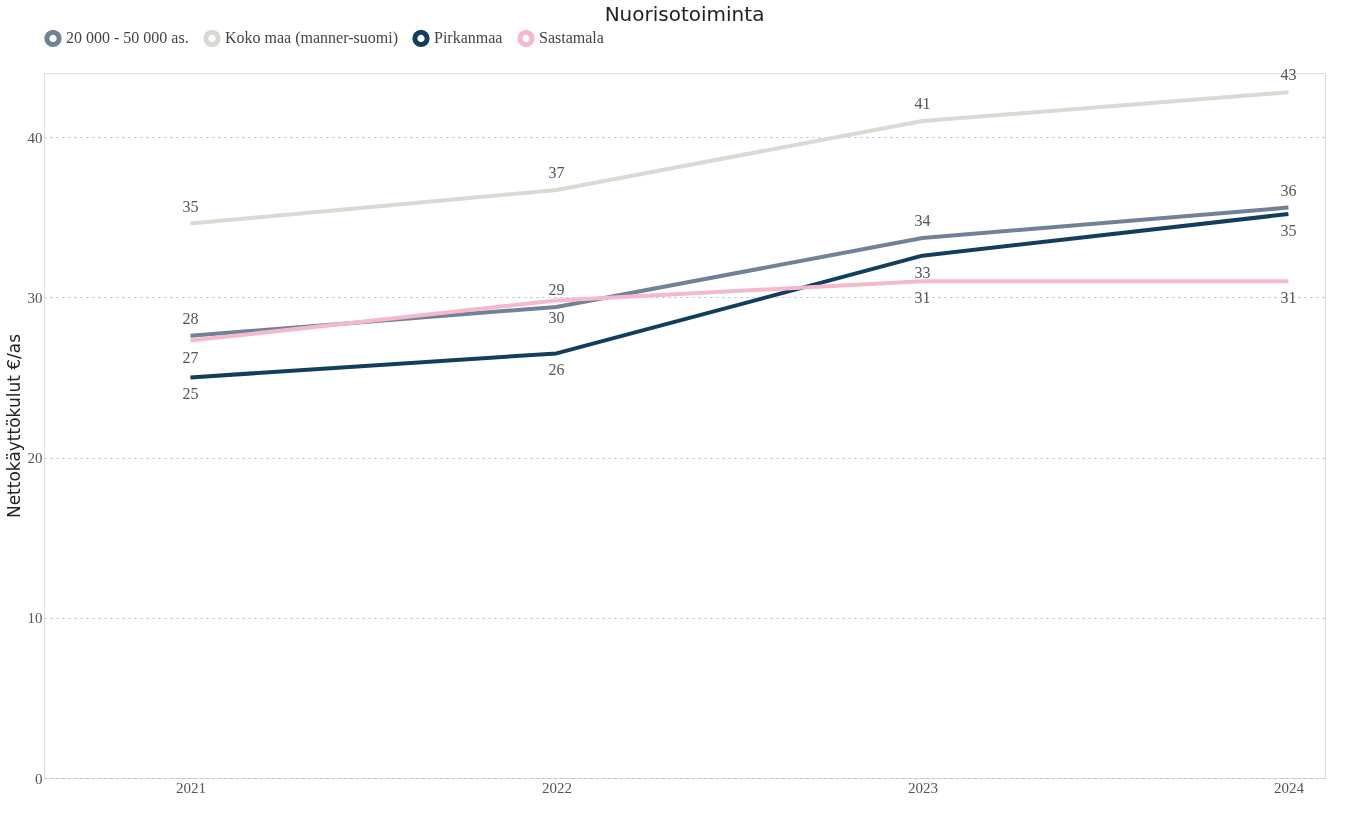  What do you see at coordinates (35, 137) in the screenshot?
I see `y-tick-label: 40` at bounding box center [35, 137].